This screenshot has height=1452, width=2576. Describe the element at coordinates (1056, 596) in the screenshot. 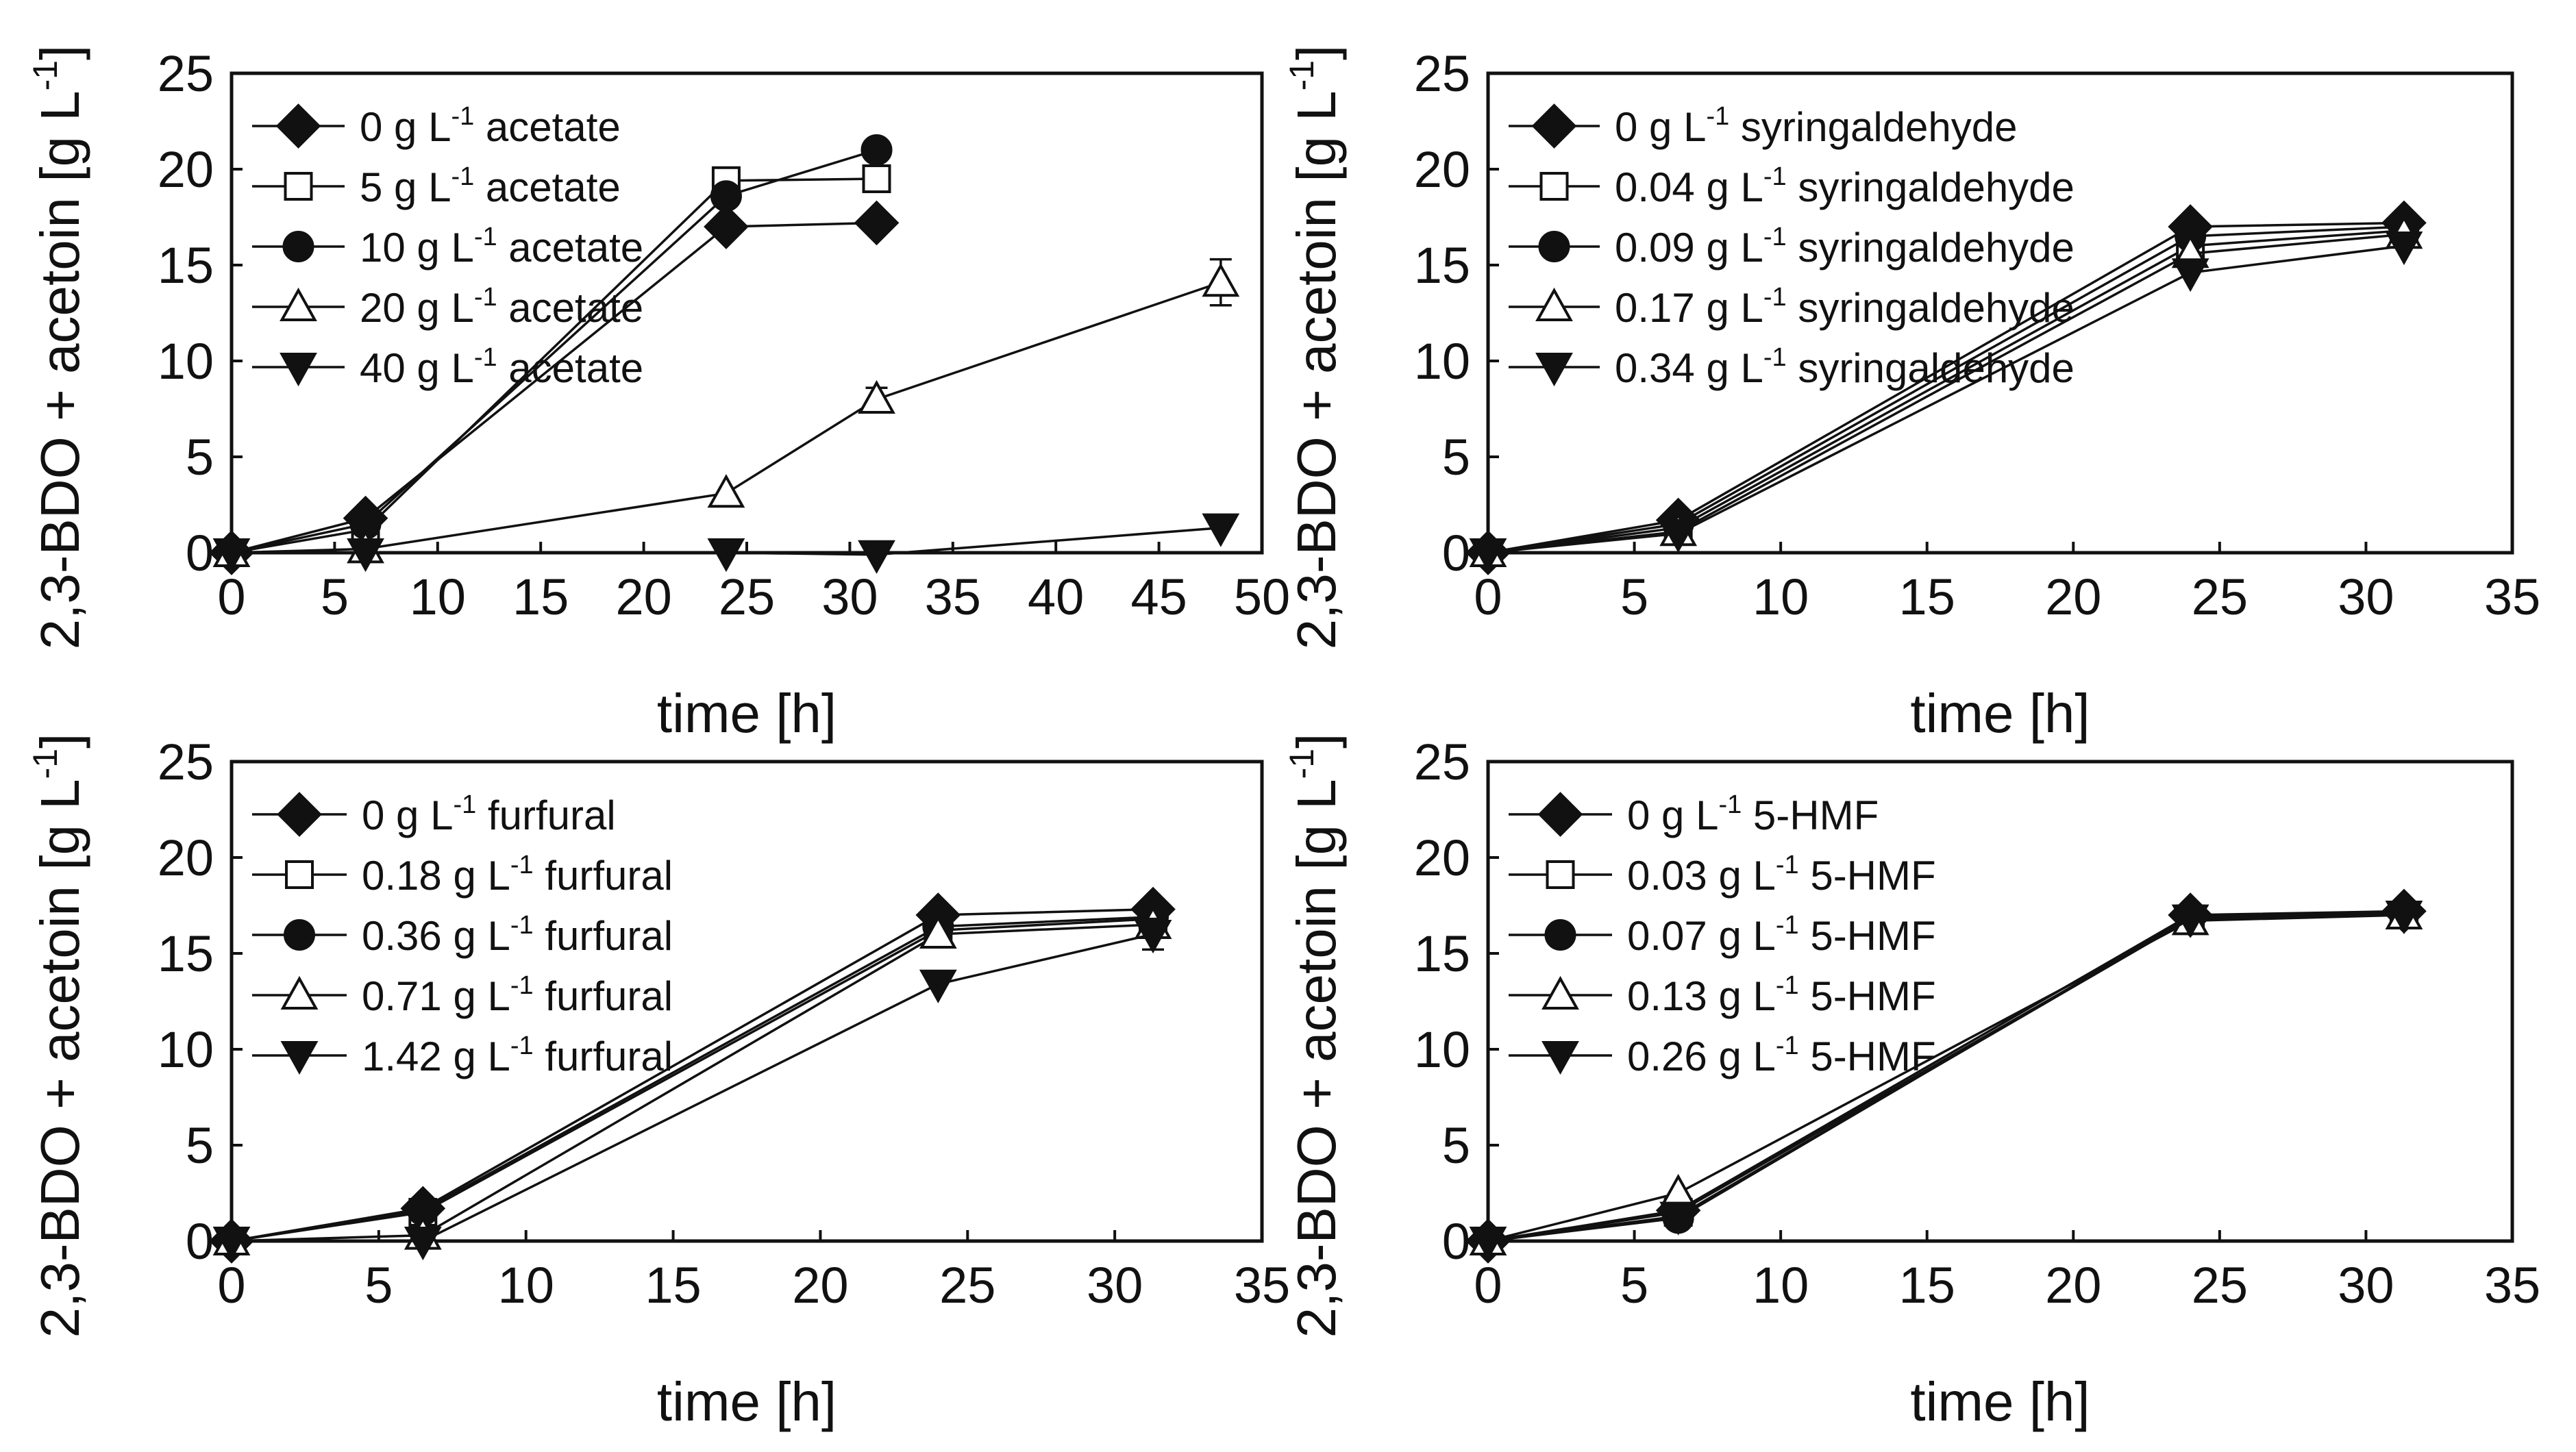

I see `x-tick-label: 40` at that location.